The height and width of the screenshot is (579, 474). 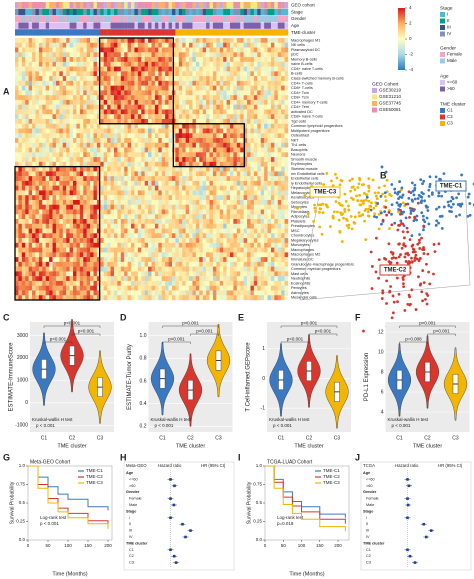 What do you see at coordinates (442, 54) in the screenshot?
I see `legend-swatch` at bounding box center [442, 54].